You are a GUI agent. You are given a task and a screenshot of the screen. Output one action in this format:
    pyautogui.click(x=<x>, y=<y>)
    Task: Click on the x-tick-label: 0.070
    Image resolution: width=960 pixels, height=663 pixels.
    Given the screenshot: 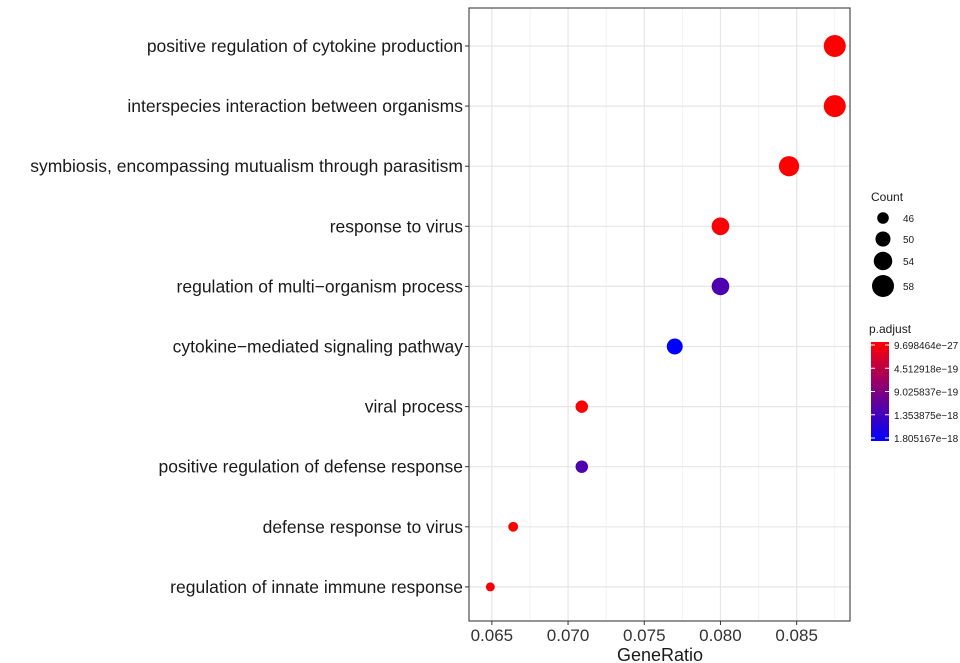 What is the action you would take?
    pyautogui.click(x=568, y=635)
    